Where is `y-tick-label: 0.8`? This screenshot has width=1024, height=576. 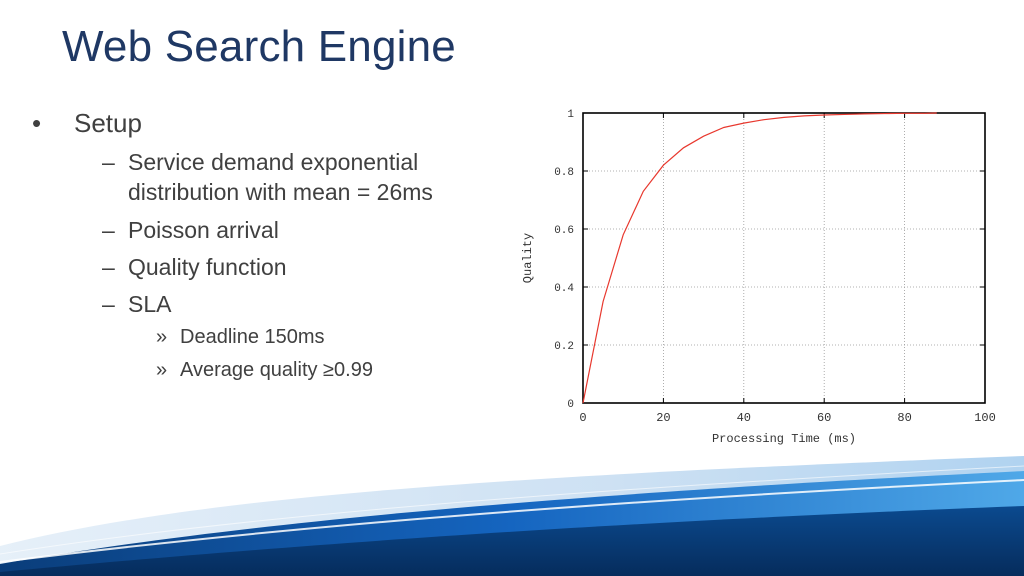 y-tick-label: 0.8 is located at coordinates (564, 173).